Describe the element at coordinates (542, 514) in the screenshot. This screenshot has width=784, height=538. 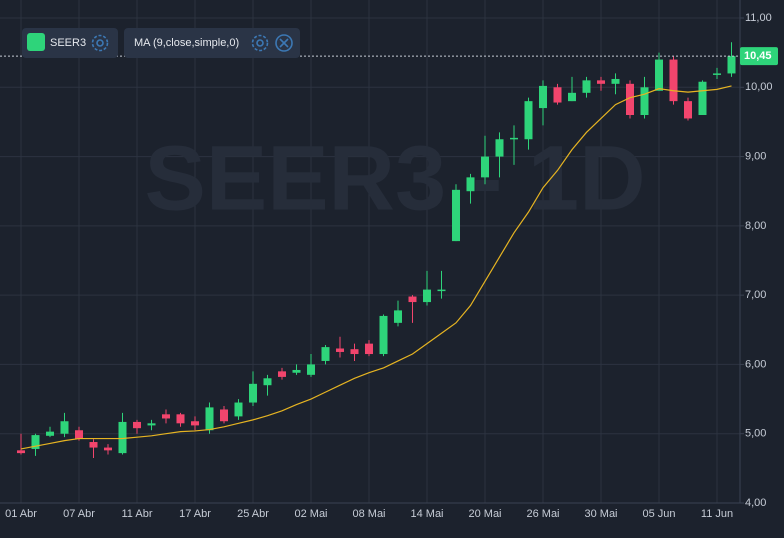
I see `x-tick-label: 26 Mai` at that location.